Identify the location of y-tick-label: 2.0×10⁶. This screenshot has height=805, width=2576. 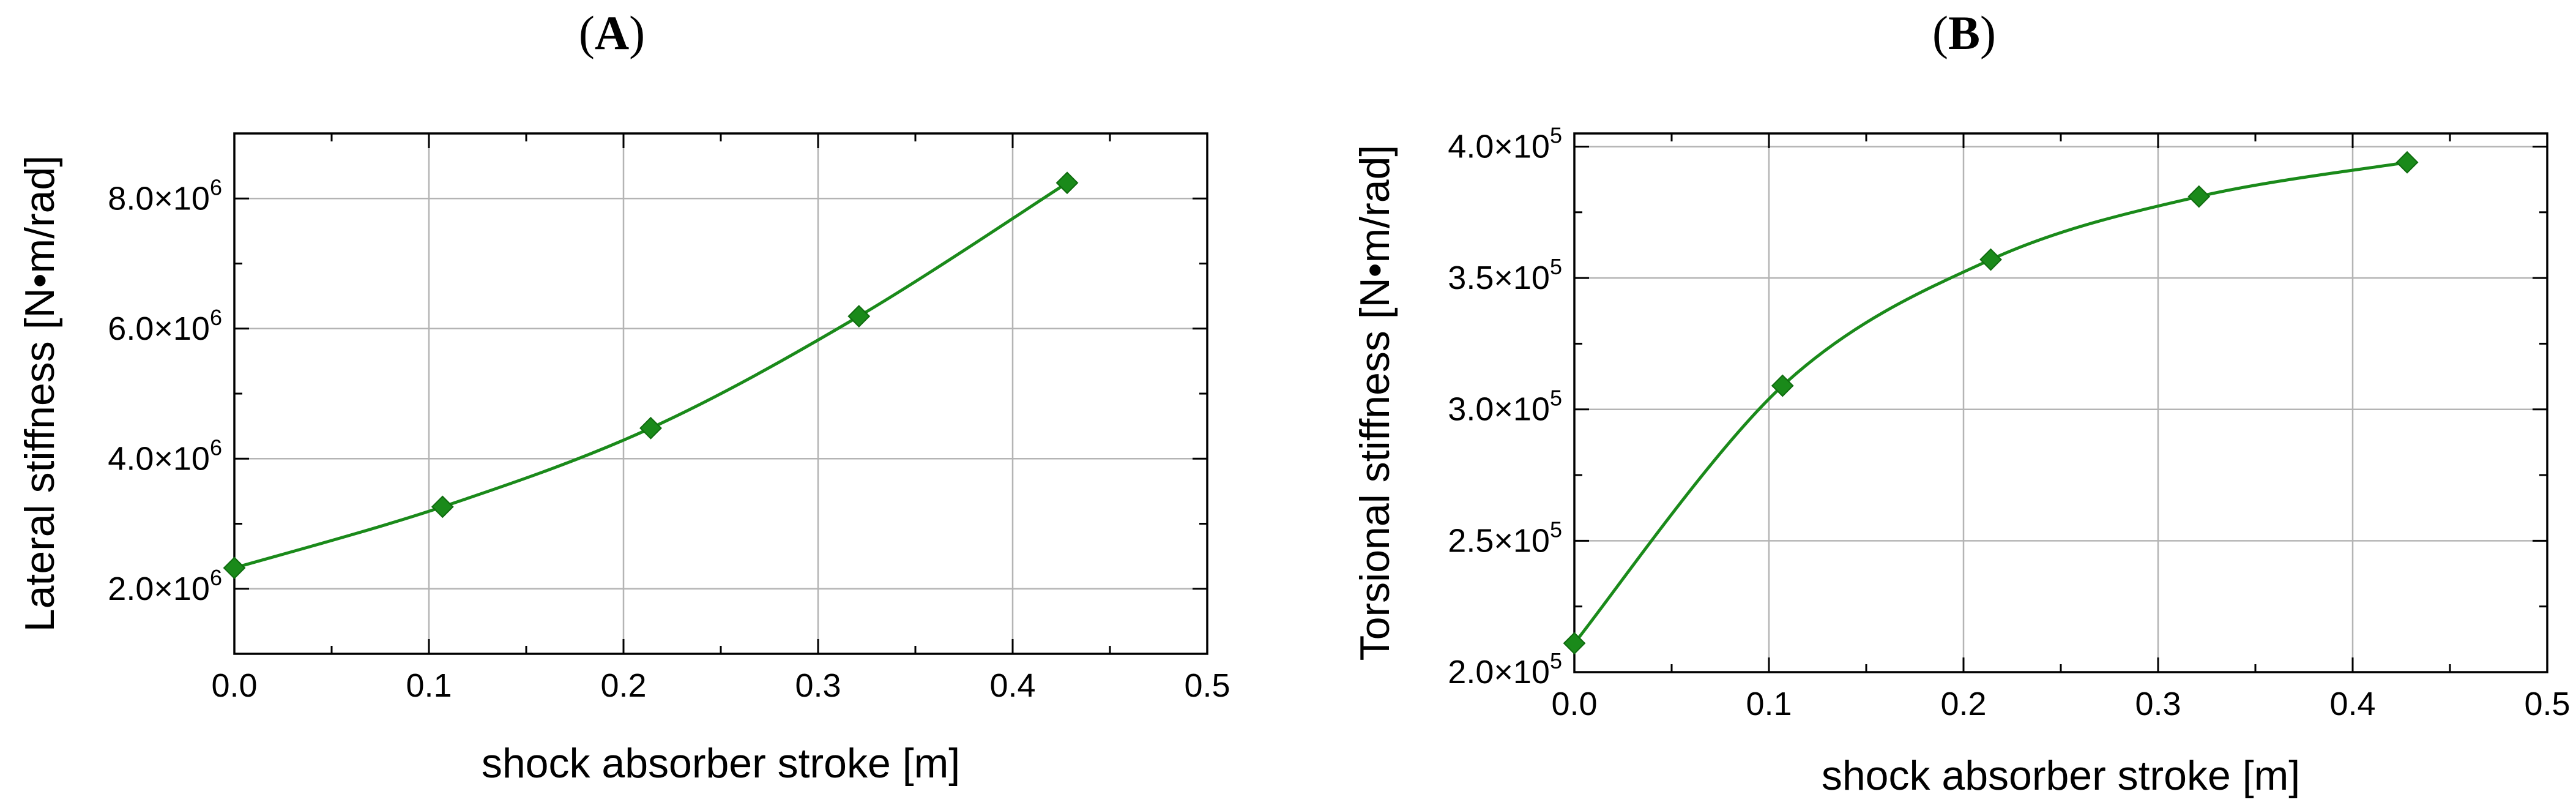
(165, 586).